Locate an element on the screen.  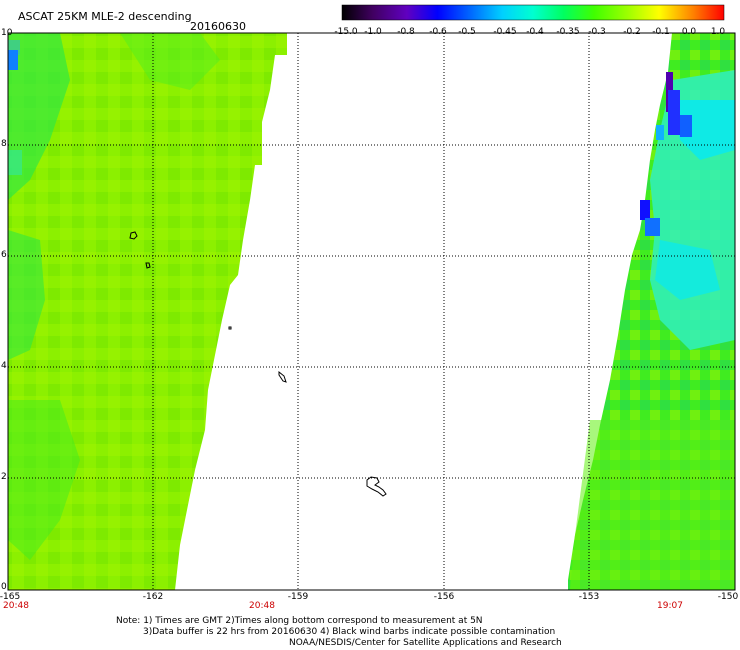
colorbar-label: -0.45 is located at coordinates (505, 32).